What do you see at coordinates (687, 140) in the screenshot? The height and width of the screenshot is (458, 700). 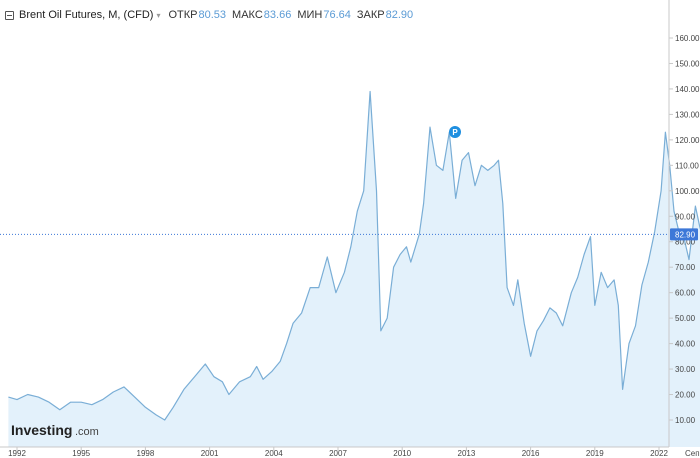 I see `y-tick-label: 120.00` at bounding box center [687, 140].